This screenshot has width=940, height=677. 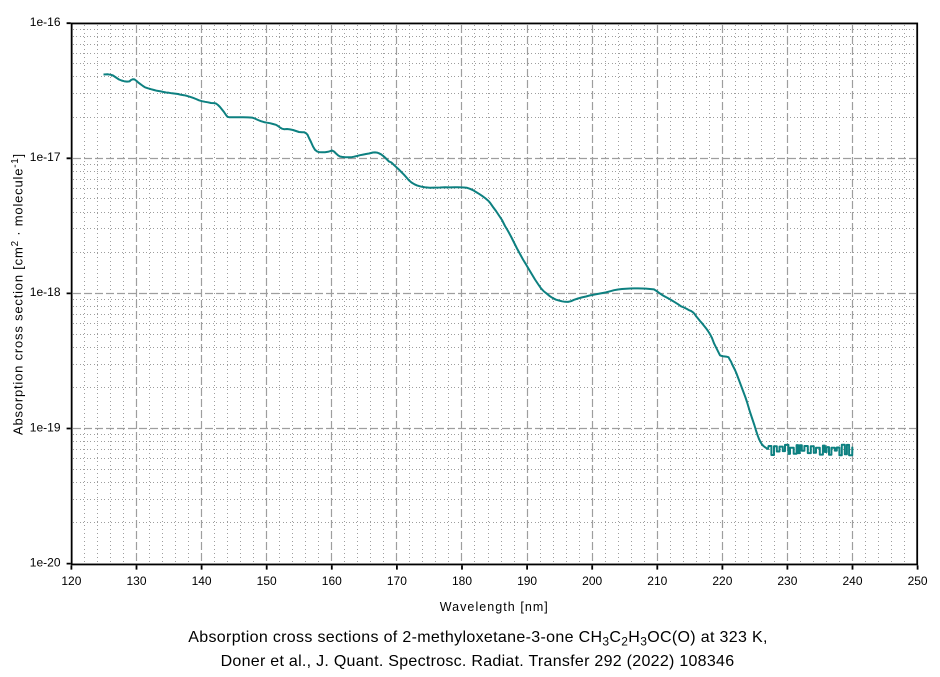 I want to click on svg-text: 1e-16, so click(x=45, y=22).